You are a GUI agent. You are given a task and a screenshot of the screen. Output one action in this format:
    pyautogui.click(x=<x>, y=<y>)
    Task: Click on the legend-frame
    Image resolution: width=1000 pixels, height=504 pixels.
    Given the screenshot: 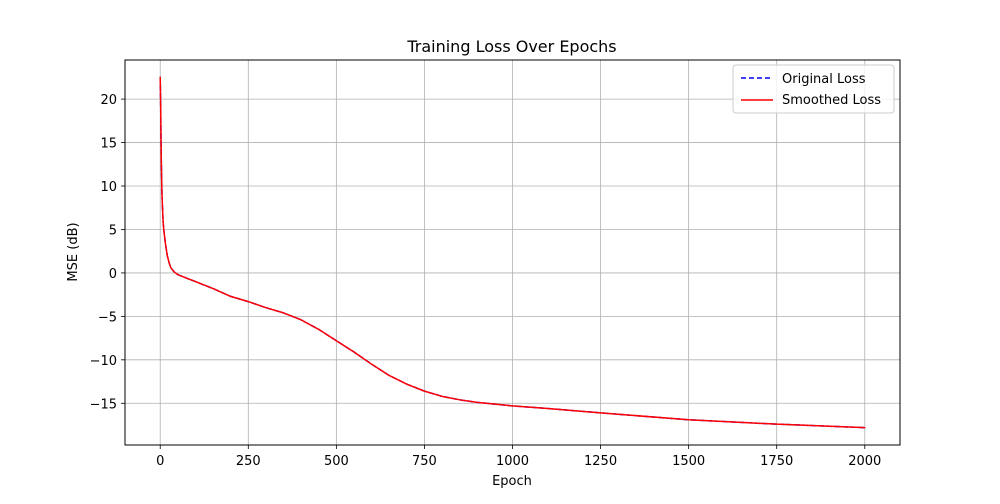 What is the action you would take?
    pyautogui.click(x=813, y=89)
    